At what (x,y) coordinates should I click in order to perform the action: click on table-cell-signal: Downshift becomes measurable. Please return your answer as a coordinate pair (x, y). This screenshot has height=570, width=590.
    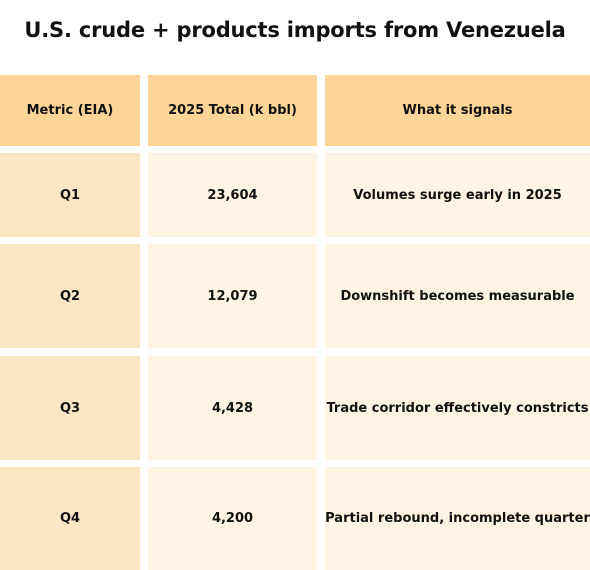
    Looking at the image, I should click on (457, 296).